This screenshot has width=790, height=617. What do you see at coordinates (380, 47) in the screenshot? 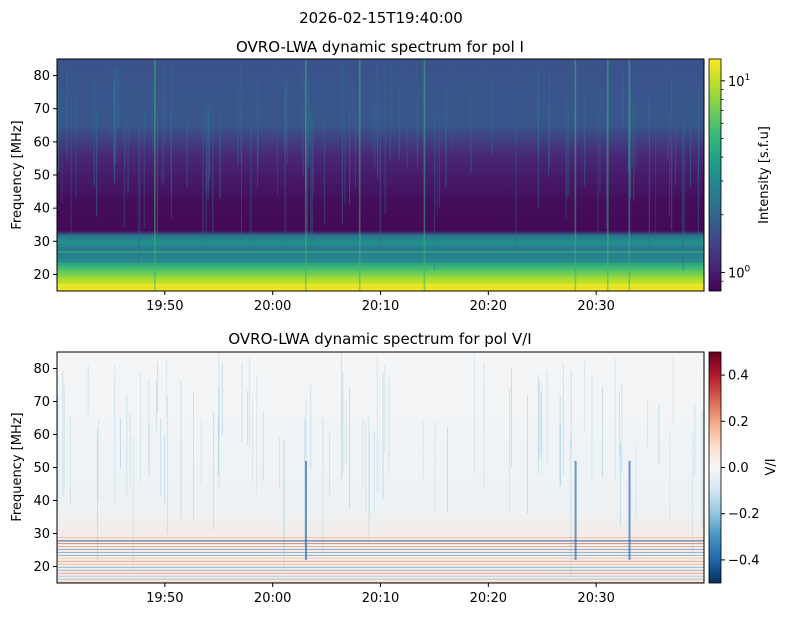
I see `chart-title-pol-i: OVRO-LWA dynamic spectrum for pol I` at bounding box center [380, 47].